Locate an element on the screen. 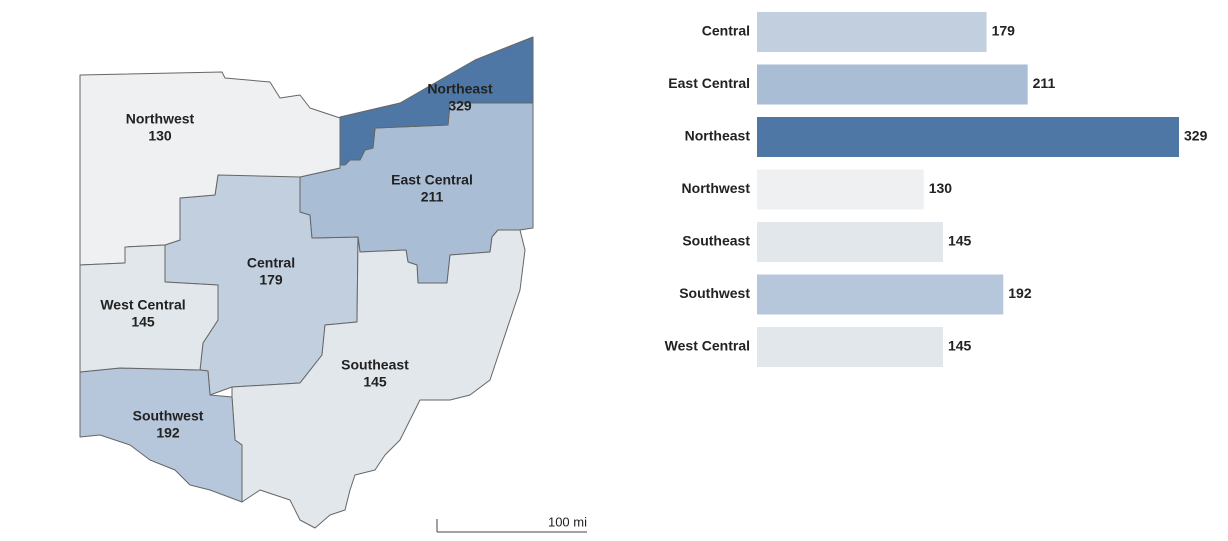 This screenshot has height=541, width=1228. region-value: 192 is located at coordinates (168, 433).